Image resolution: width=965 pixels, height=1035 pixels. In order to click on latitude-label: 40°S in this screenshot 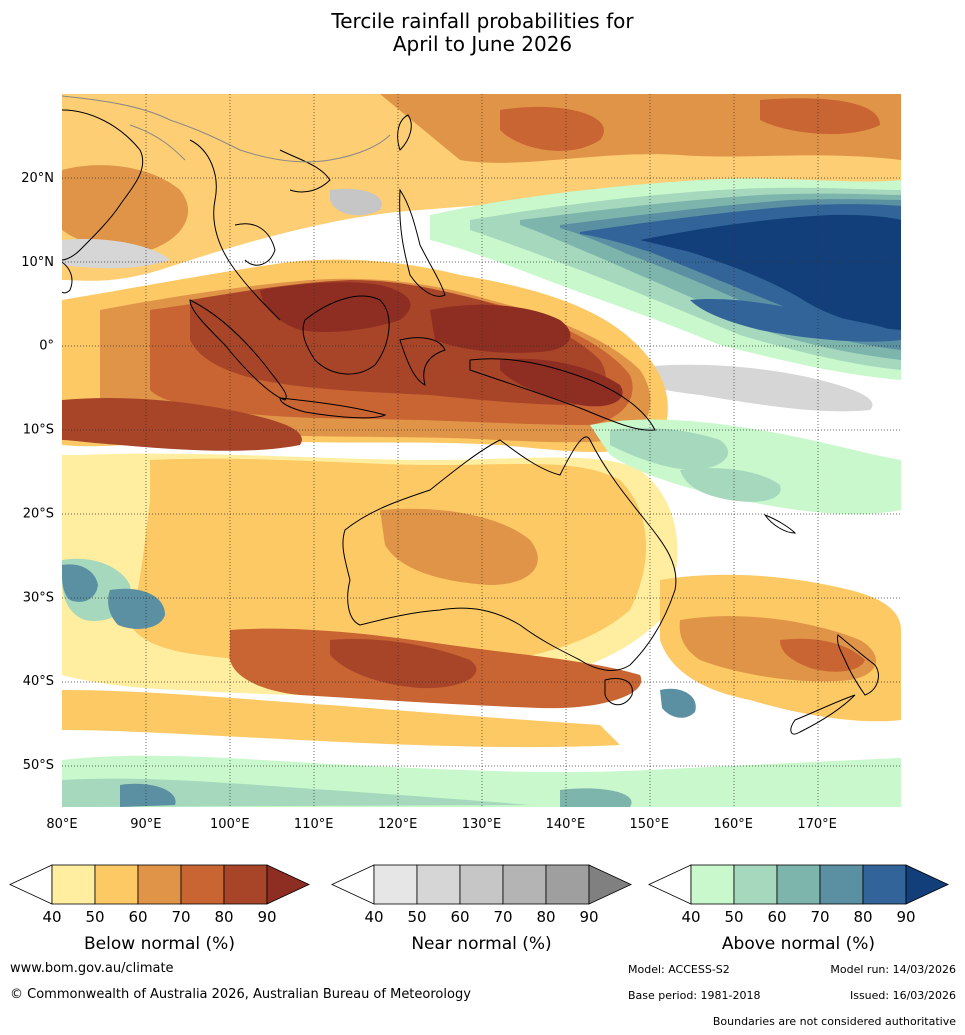, I will do `click(38, 681)`.